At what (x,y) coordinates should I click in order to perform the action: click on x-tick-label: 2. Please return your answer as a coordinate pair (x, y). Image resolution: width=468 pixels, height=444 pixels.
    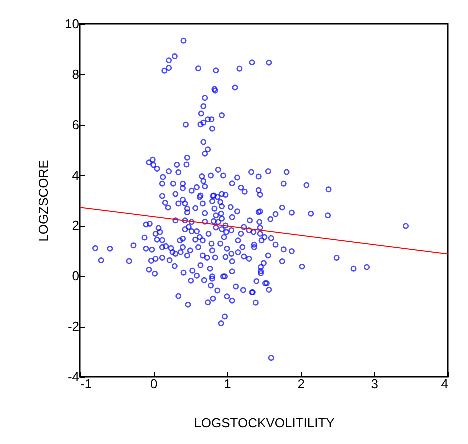
    Looking at the image, I should click on (301, 384).